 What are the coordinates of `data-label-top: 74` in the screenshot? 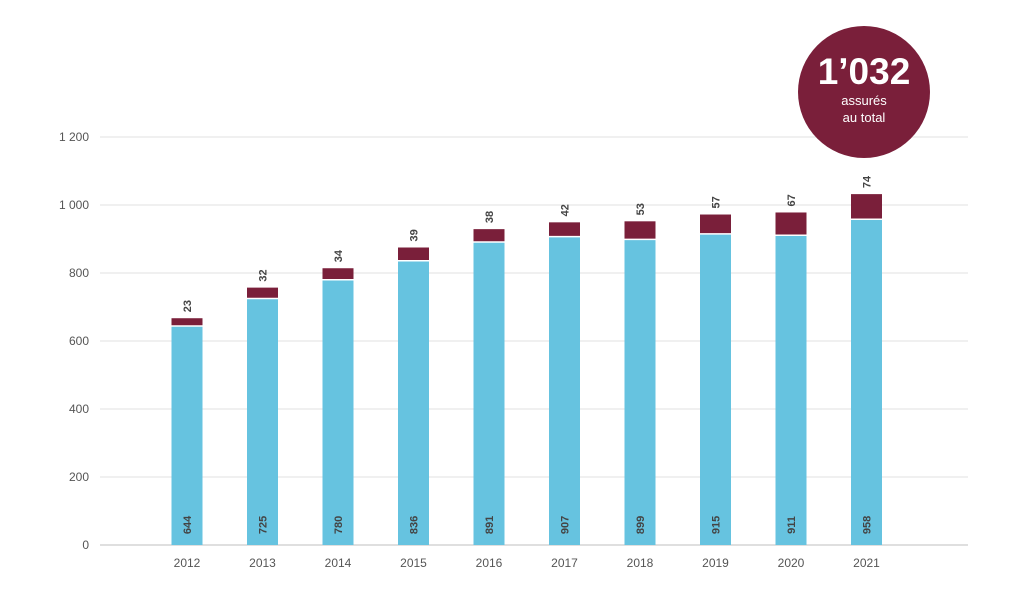 It's located at (868, 181).